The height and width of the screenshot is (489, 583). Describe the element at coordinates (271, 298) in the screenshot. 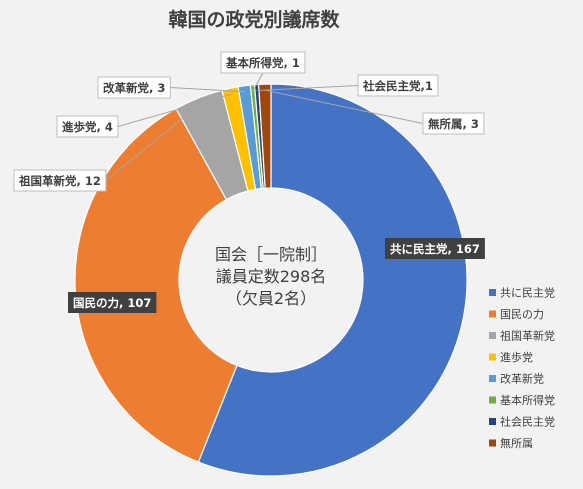

I see `center-text-line-2: （欠員2名）` at that location.